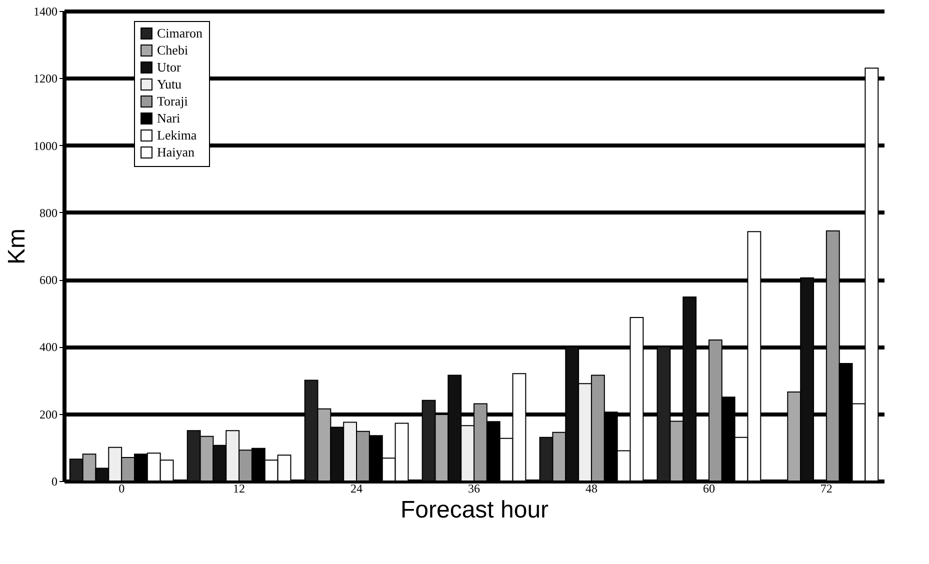 The image size is (929, 564). I want to click on y-tick-label: 200, so click(49, 414).